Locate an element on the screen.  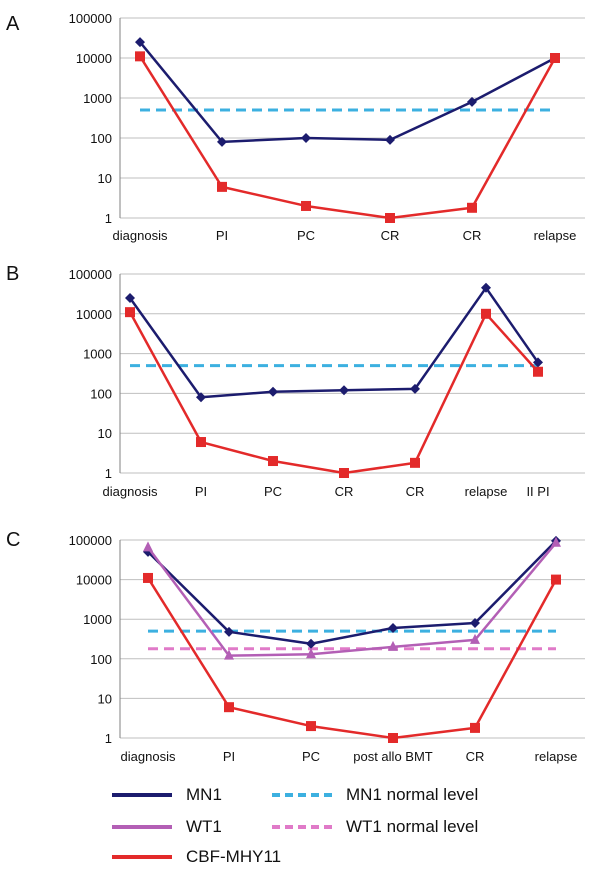
x-tick-label: II PI is located at coordinates (537, 491).